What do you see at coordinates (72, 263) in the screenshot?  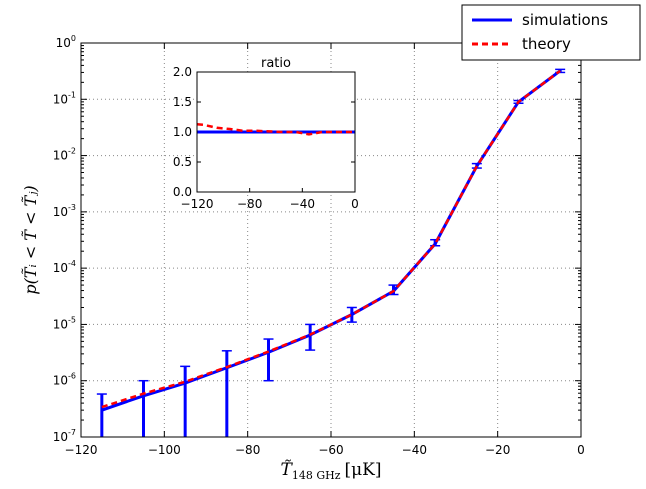 I see `y-tick-exponent: -4` at bounding box center [72, 263].